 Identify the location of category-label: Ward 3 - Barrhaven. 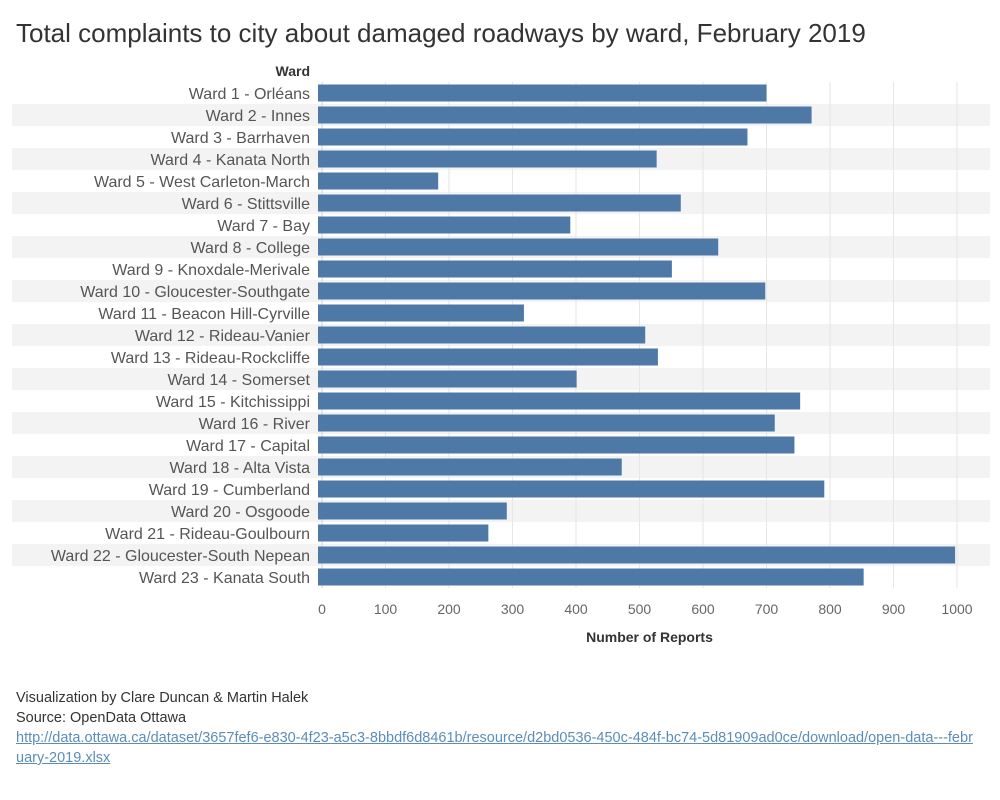
(240, 138).